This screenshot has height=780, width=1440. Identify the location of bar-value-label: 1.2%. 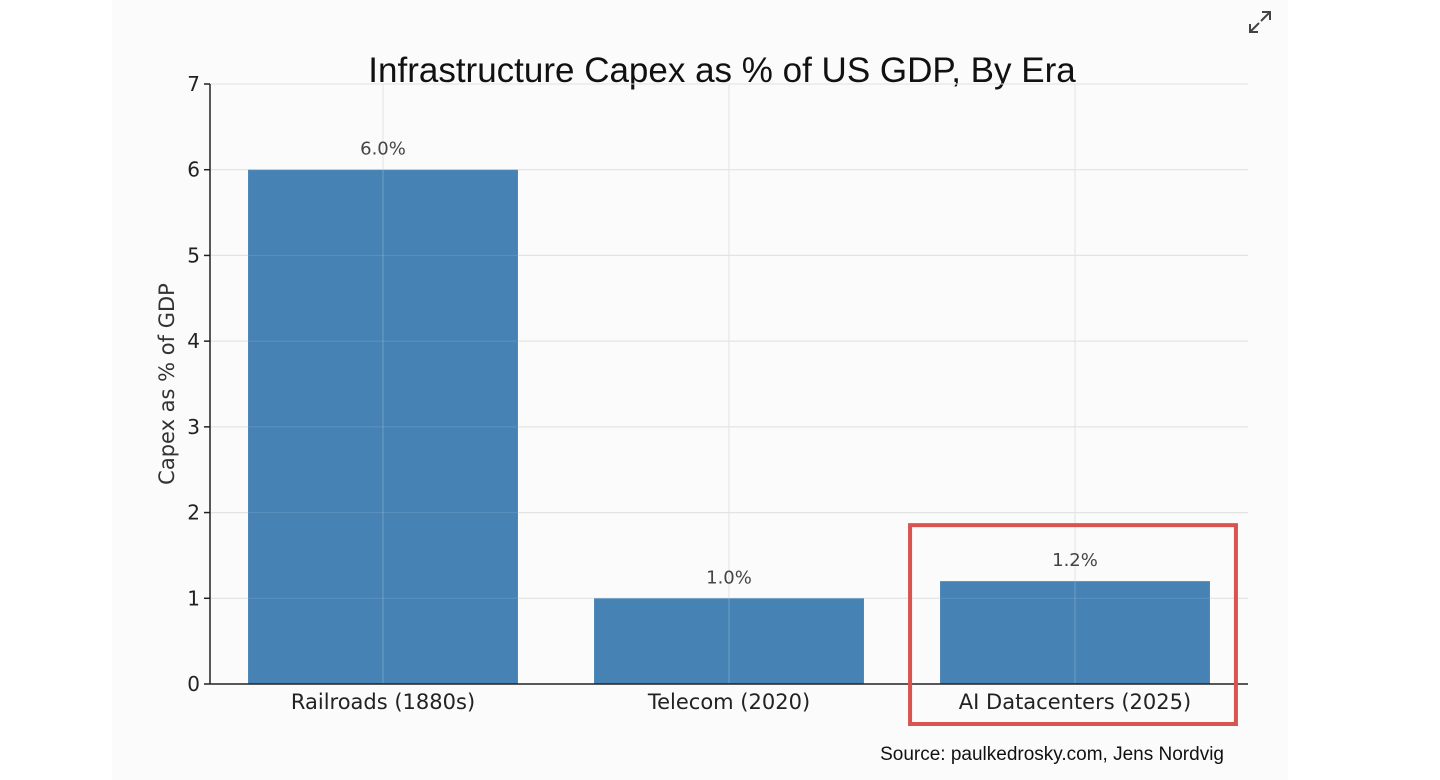
(1075, 560).